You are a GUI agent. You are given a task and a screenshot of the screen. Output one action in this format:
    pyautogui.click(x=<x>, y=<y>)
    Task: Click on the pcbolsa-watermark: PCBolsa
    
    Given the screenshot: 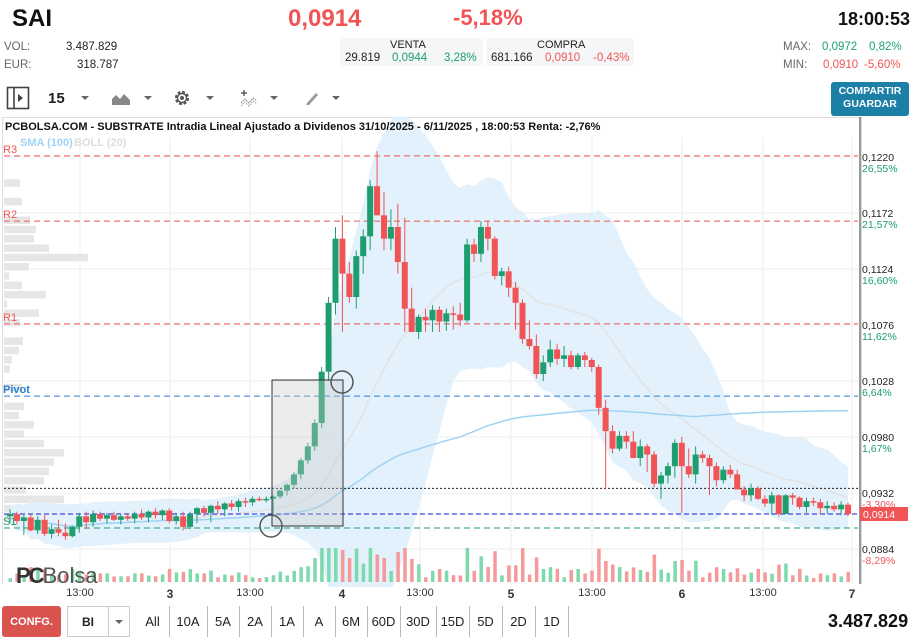 What is the action you would take?
    pyautogui.click(x=57, y=575)
    